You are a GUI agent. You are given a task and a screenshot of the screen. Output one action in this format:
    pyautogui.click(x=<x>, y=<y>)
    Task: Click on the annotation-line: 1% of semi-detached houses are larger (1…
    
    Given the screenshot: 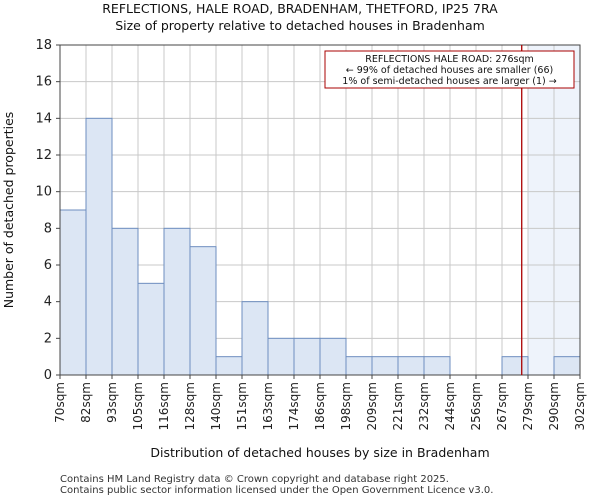 What is the action you would take?
    pyautogui.click(x=449, y=81)
    